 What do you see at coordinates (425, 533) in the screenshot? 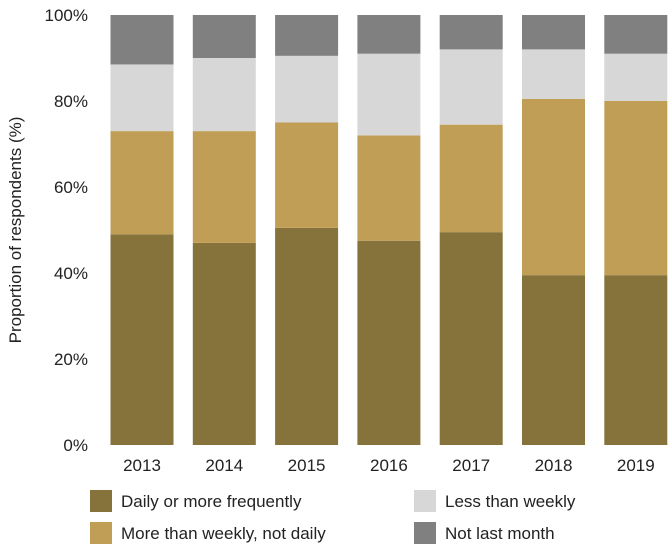
I see `legend-swatch-not-last-month` at bounding box center [425, 533].